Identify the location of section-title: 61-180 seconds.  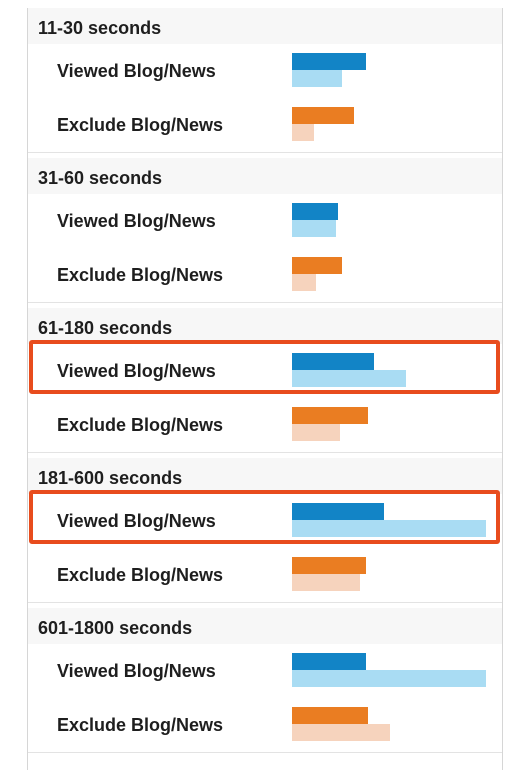
(105, 328).